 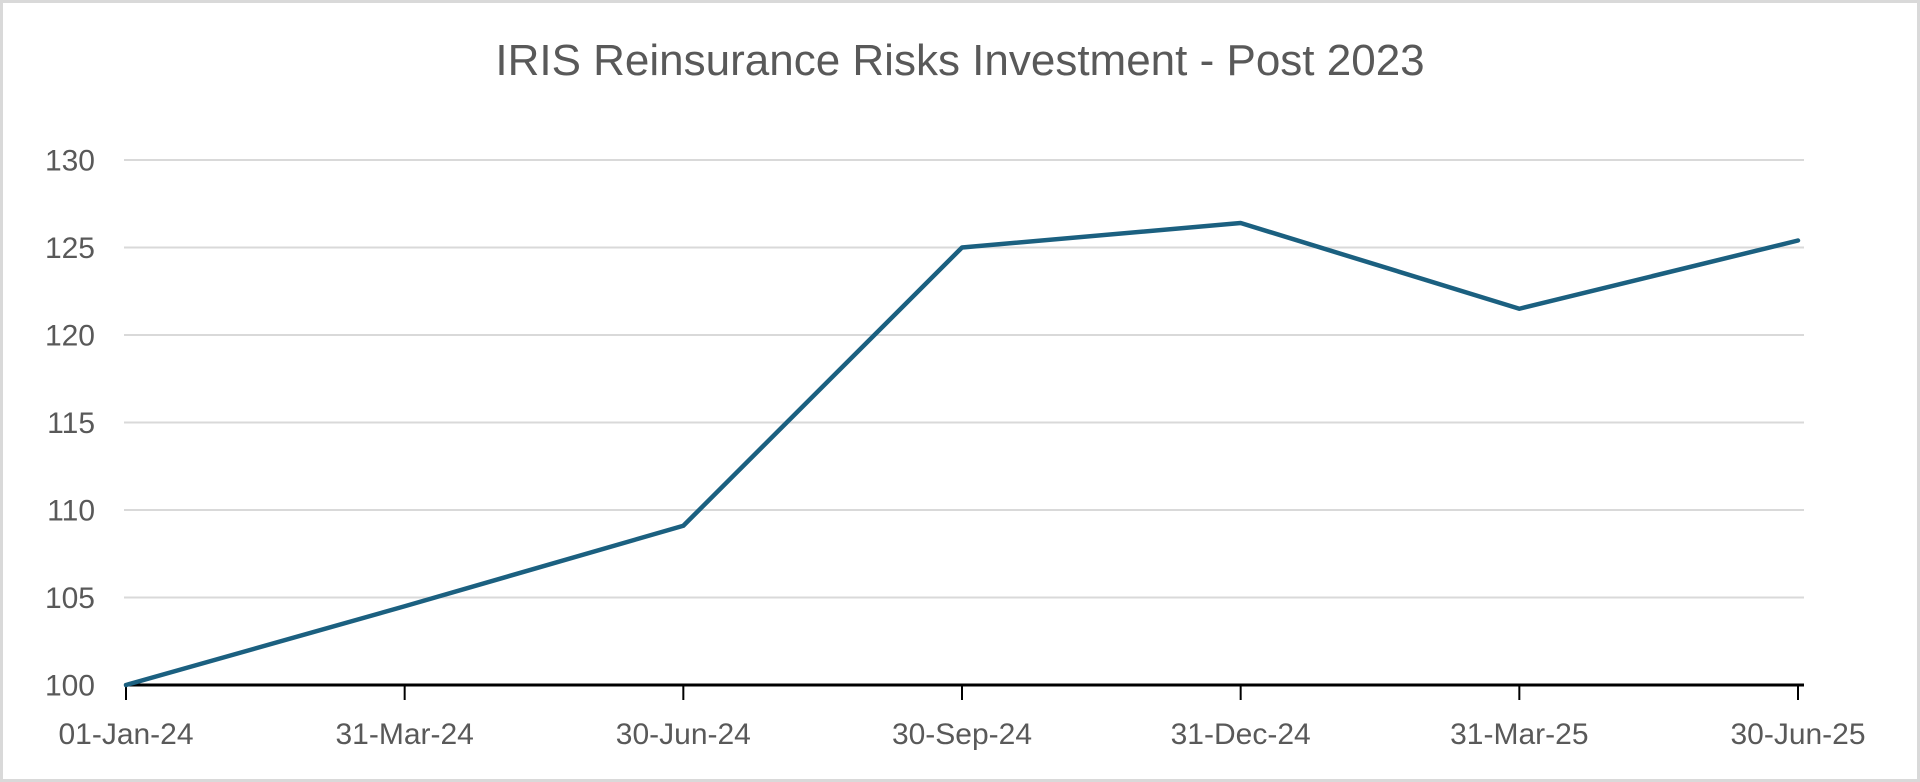 I want to click on y-axis-tick-label: 100, so click(x=70, y=686).